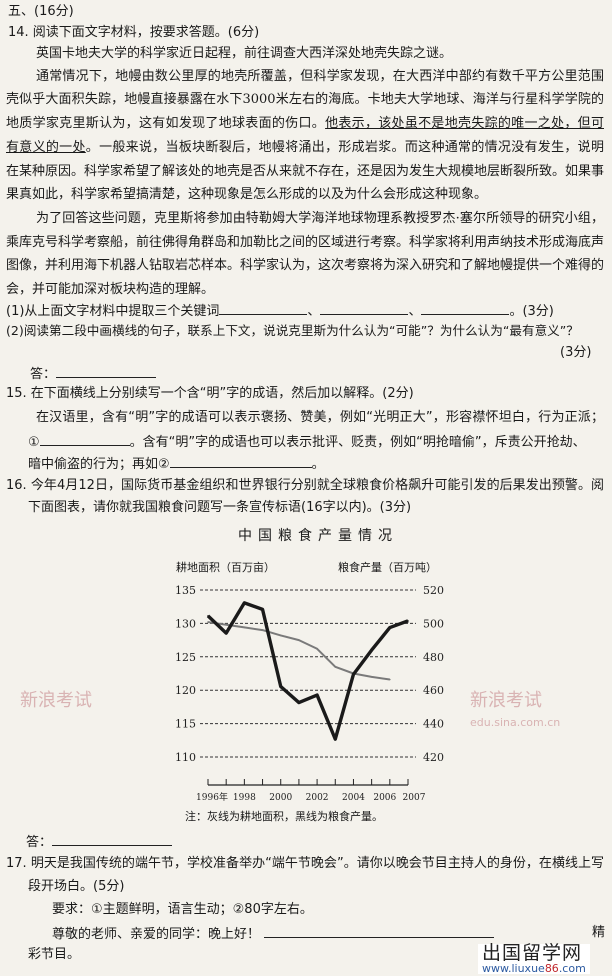 The image size is (612, 976). Describe the element at coordinates (532, 953) in the screenshot. I see `logo-text: 出国留学网` at that location.